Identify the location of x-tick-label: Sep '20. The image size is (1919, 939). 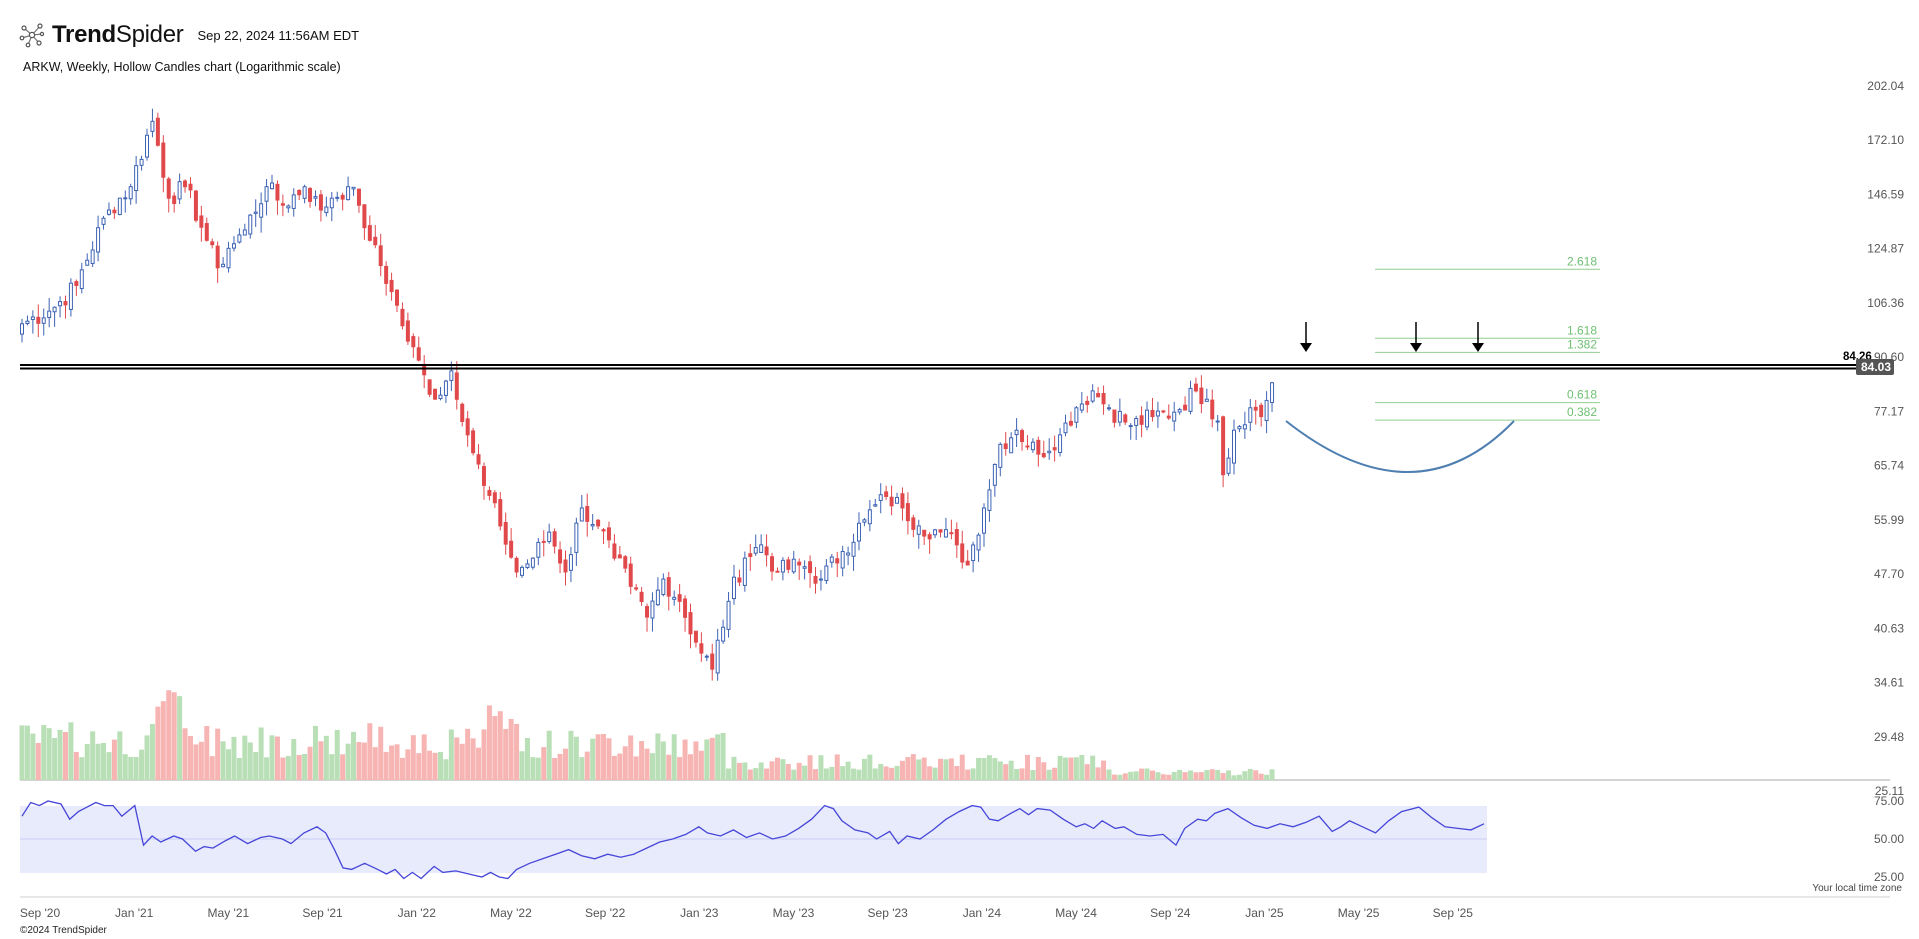
(40, 913).